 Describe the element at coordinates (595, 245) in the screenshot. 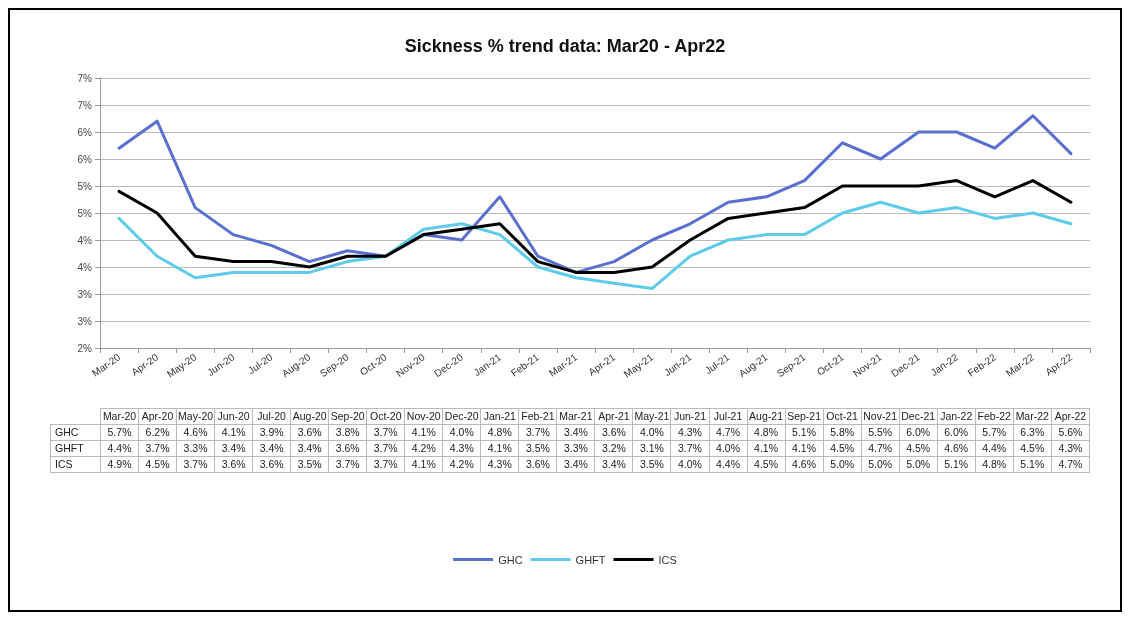

I see `line-series` at that location.